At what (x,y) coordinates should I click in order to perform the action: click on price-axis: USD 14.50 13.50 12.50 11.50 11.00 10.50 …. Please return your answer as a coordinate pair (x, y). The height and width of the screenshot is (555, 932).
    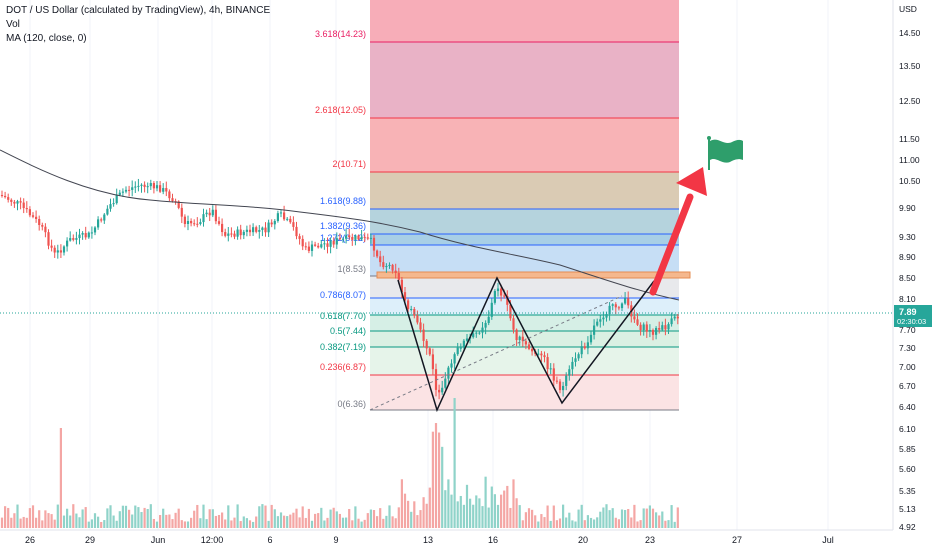
    Looking at the image, I should click on (910, 268).